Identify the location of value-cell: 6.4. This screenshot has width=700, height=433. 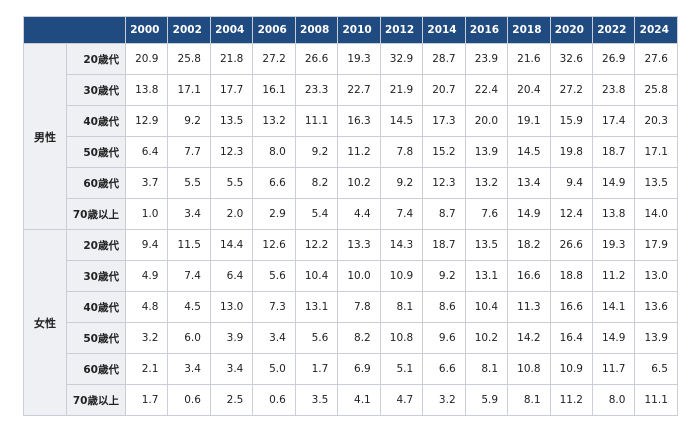
(146, 152).